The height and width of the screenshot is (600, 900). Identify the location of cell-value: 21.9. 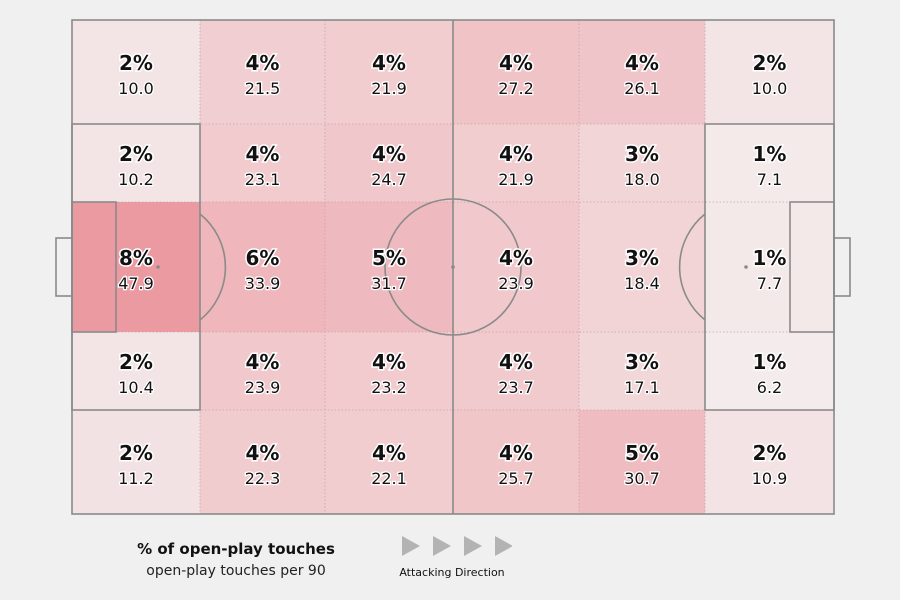
(516, 179).